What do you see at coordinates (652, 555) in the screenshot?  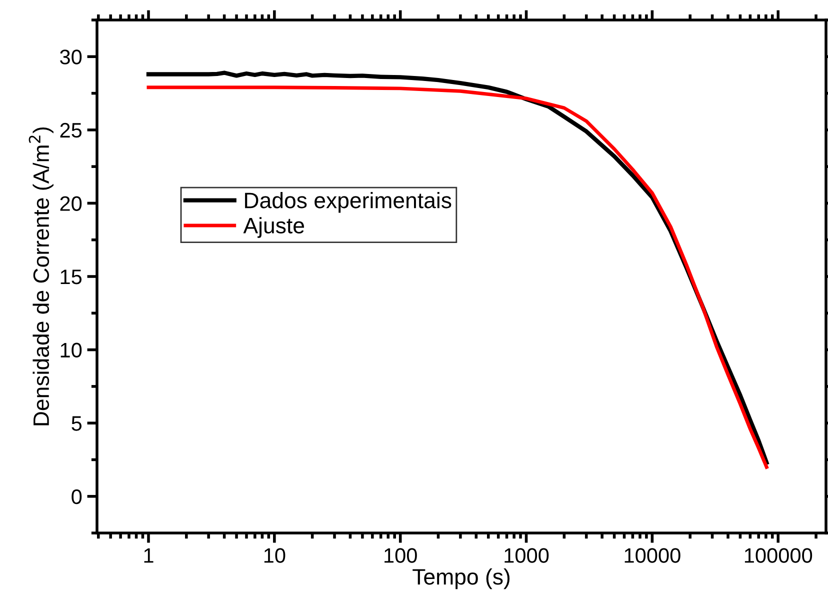 I see `x-tick-label: 10000` at bounding box center [652, 555].